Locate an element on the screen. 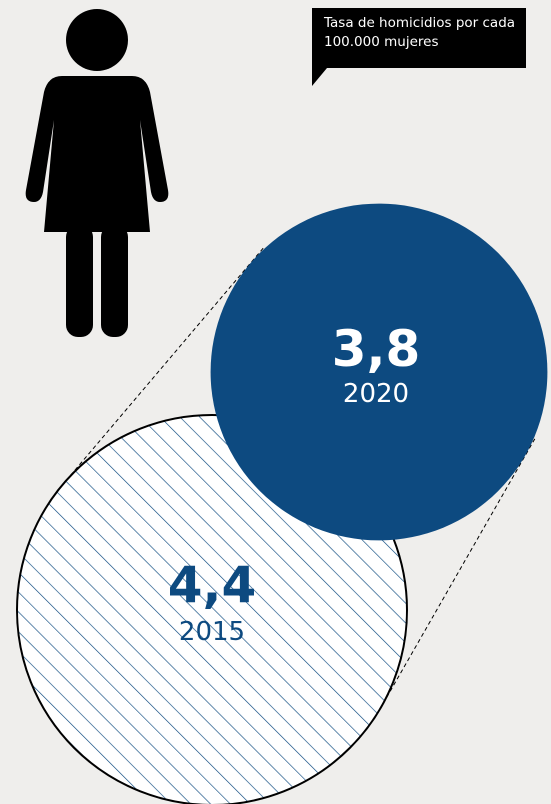 The image size is (551, 804). value-label: 3,8 is located at coordinates (376, 349).